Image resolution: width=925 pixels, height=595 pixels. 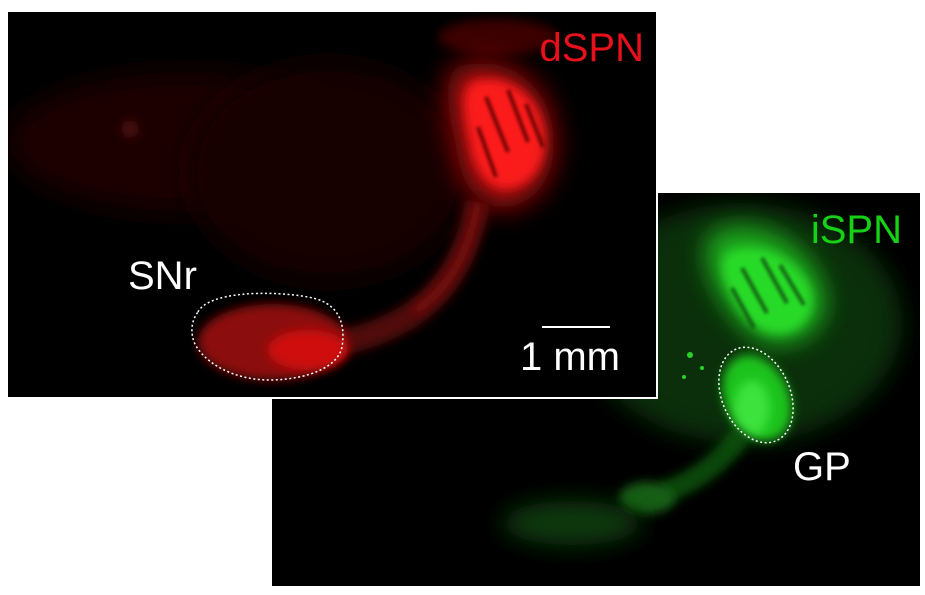 What do you see at coordinates (570, 357) in the screenshot?
I see `scale-bar-label: 1 mm` at bounding box center [570, 357].